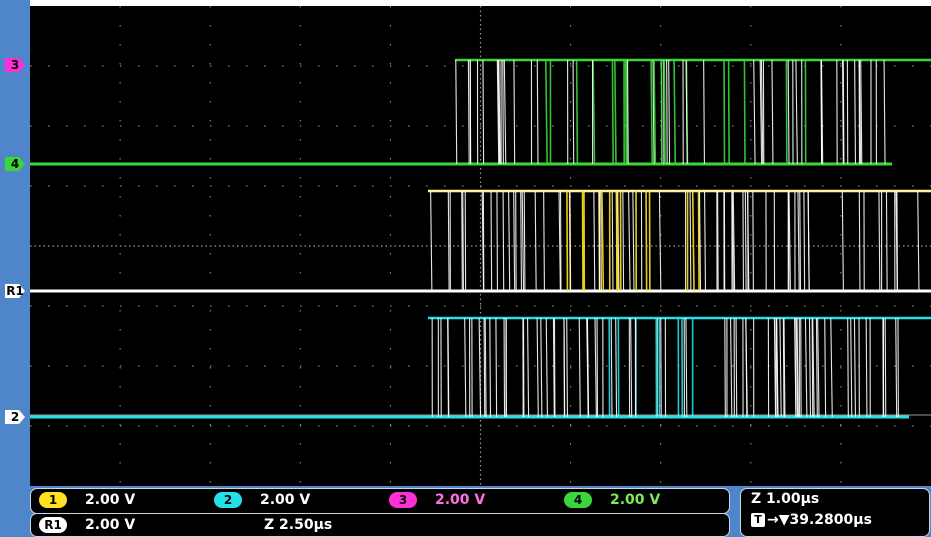 The width and height of the screenshot is (931, 537). I want to click on channel-4-badge: 4, so click(578, 500).